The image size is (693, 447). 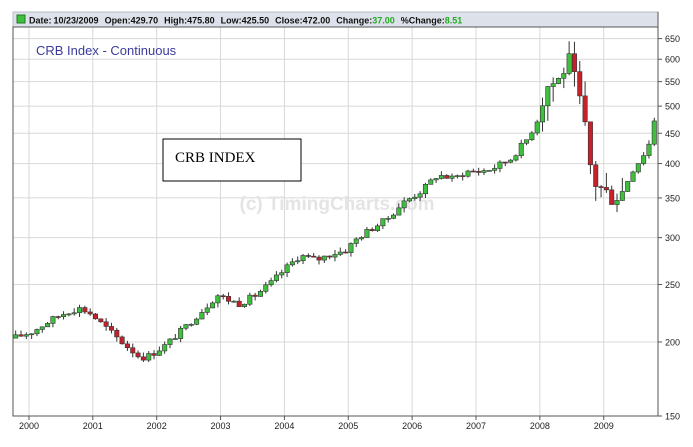 What do you see at coordinates (221, 426) in the screenshot?
I see `x-tick-label: 2003` at bounding box center [221, 426].